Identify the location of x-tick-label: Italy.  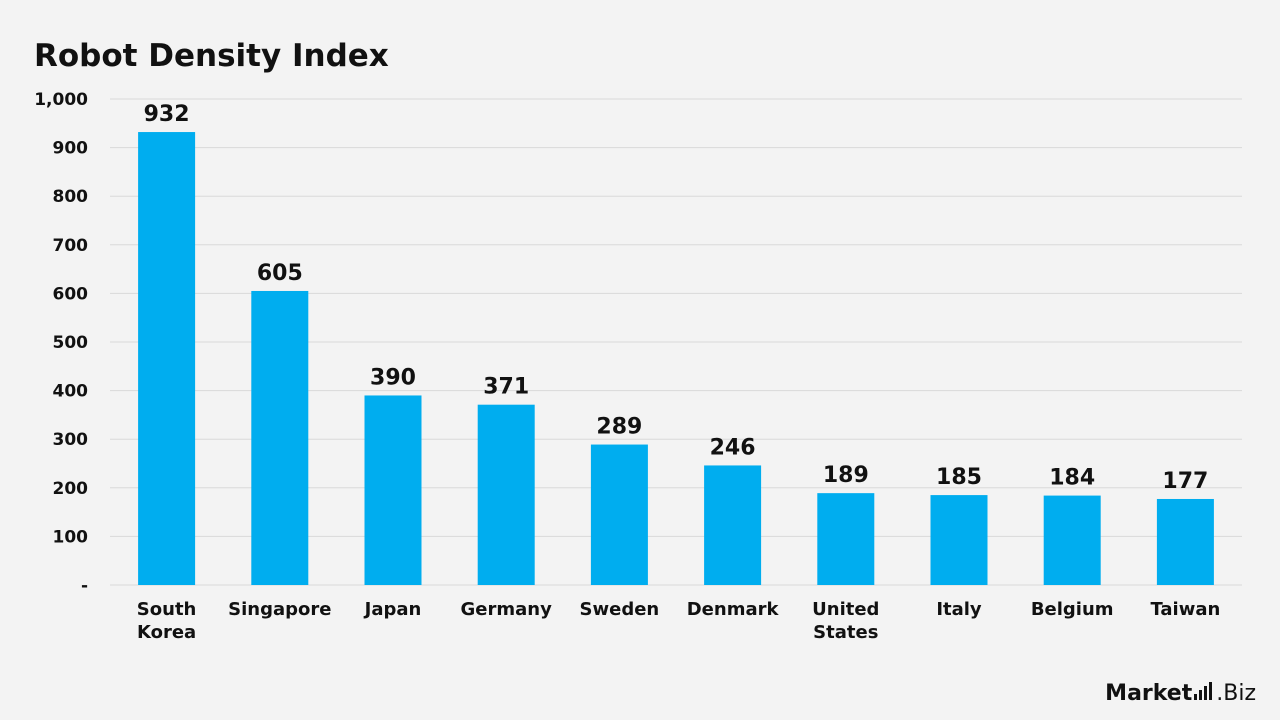
(959, 609).